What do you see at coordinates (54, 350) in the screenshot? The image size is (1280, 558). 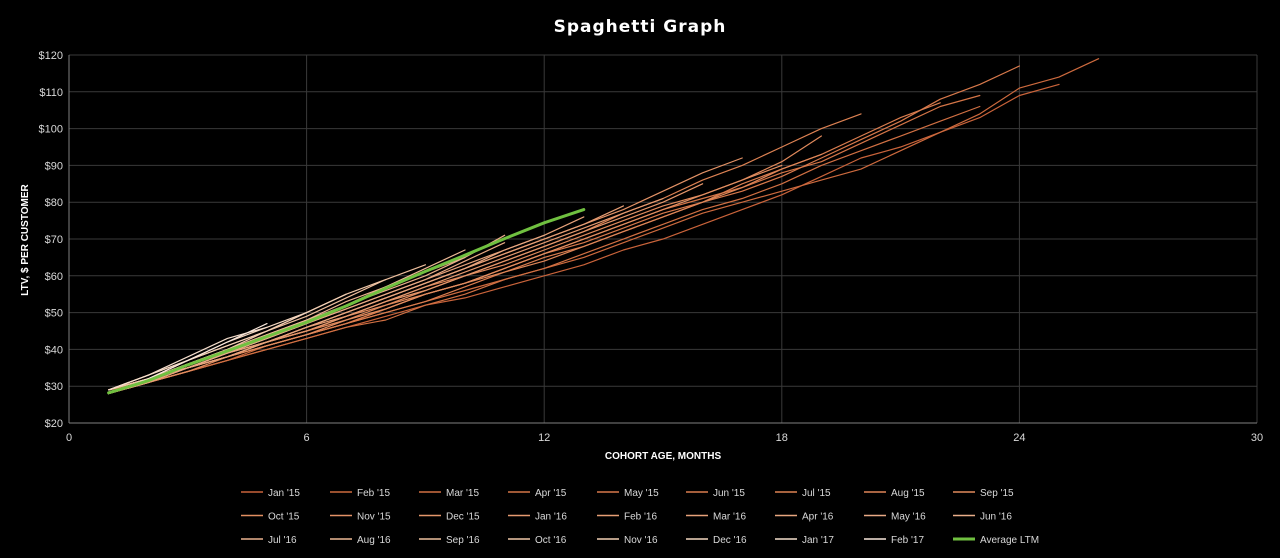 I see `y-tick-label: $40` at bounding box center [54, 350].